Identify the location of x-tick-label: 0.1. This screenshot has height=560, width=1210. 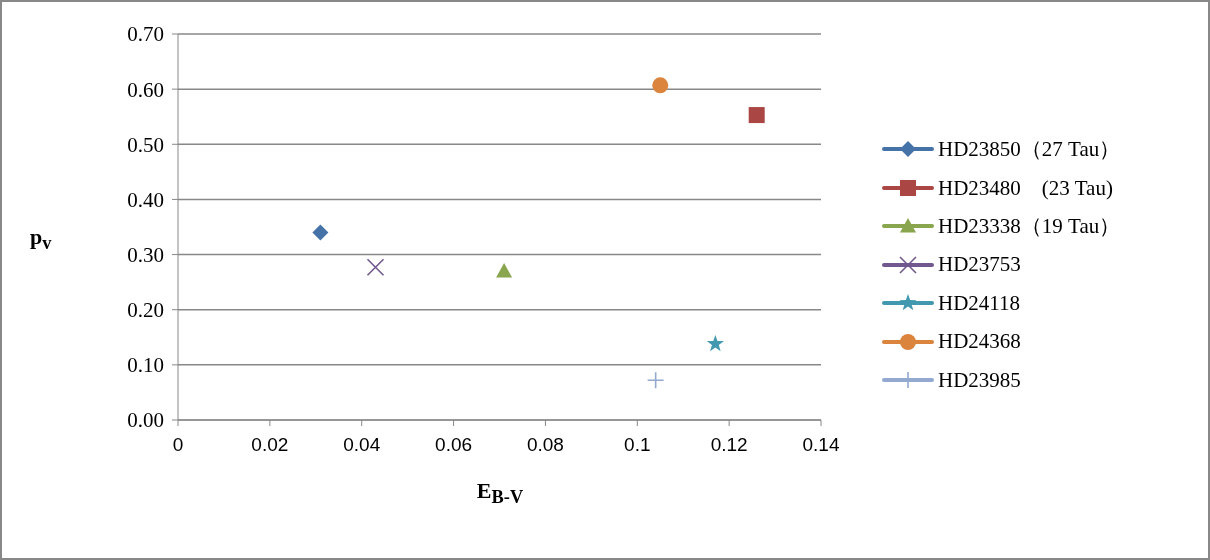
(637, 445).